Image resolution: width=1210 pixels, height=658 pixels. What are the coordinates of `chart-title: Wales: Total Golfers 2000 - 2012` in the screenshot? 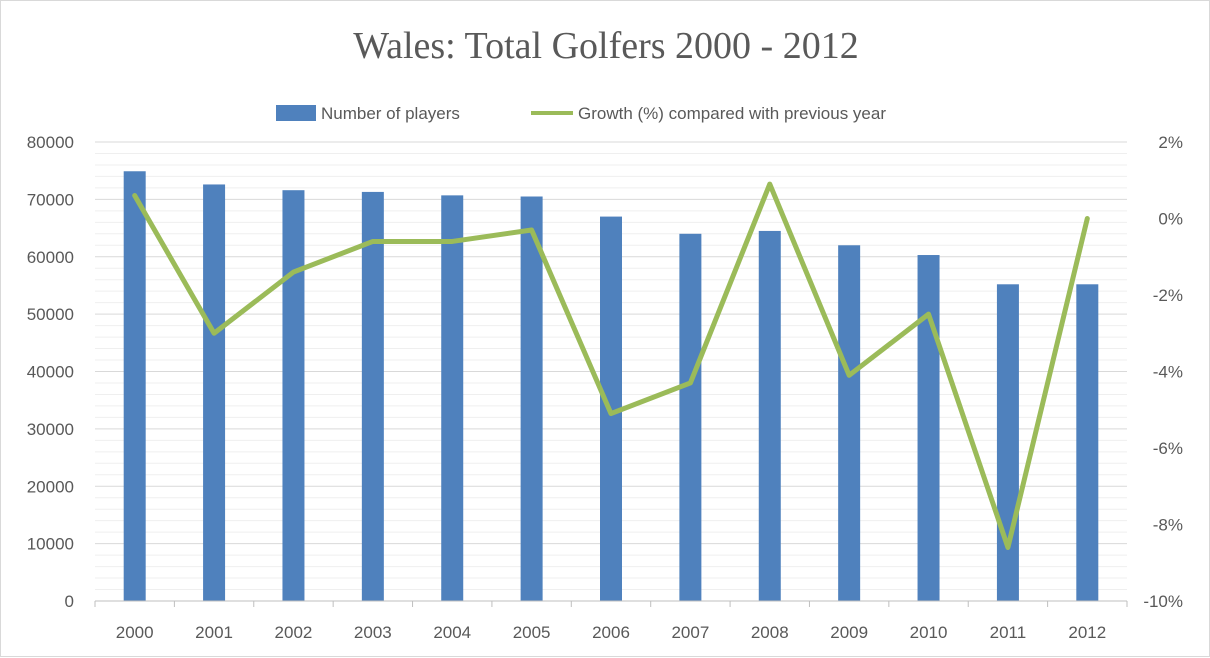 It's located at (605, 46).